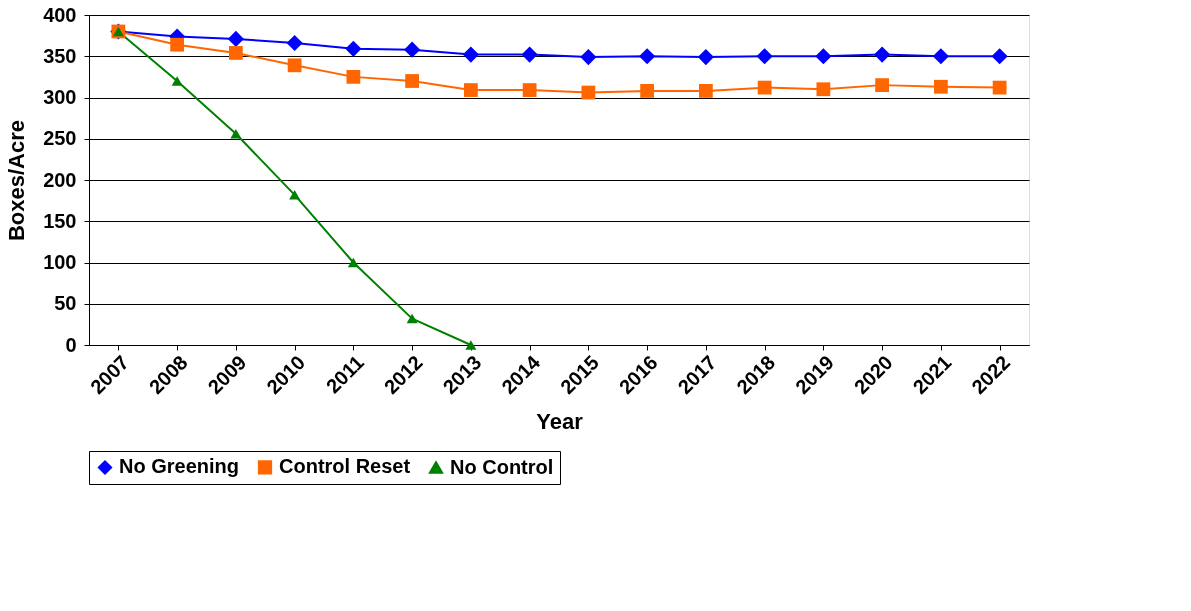 The height and width of the screenshot is (611, 1191). Describe the element at coordinates (60, 220) in the screenshot. I see `y-tick-label: 150` at that location.